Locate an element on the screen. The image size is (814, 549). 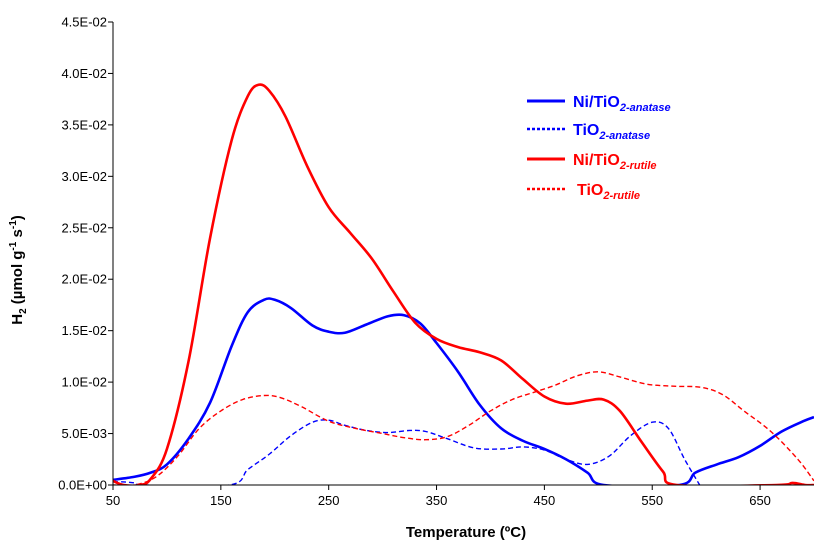
x-tick-label: 350 is located at coordinates (437, 500).